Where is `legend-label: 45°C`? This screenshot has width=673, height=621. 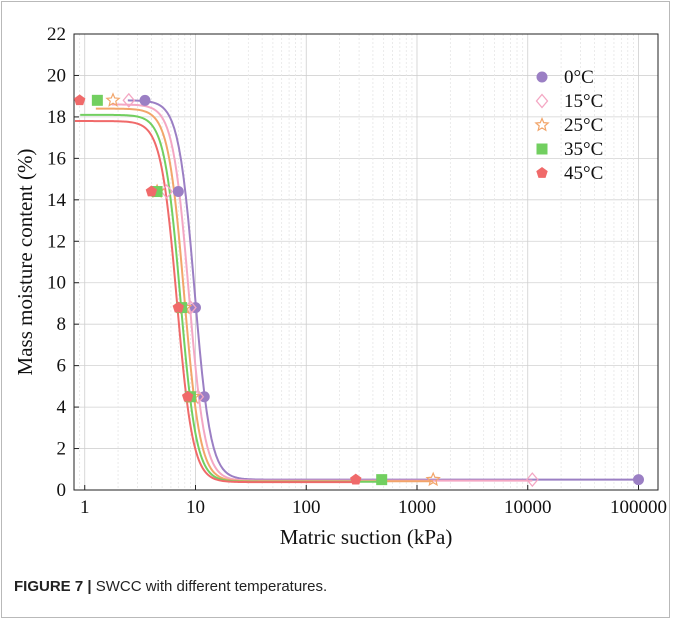 legend-label: 45°C is located at coordinates (583, 173).